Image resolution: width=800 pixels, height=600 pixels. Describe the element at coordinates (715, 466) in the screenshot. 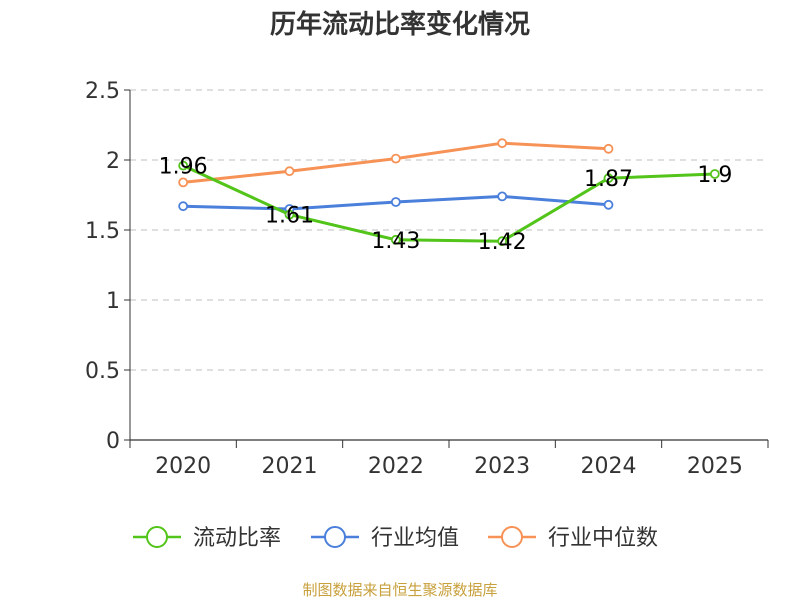

I see `x-tick-label: 2025` at that location.